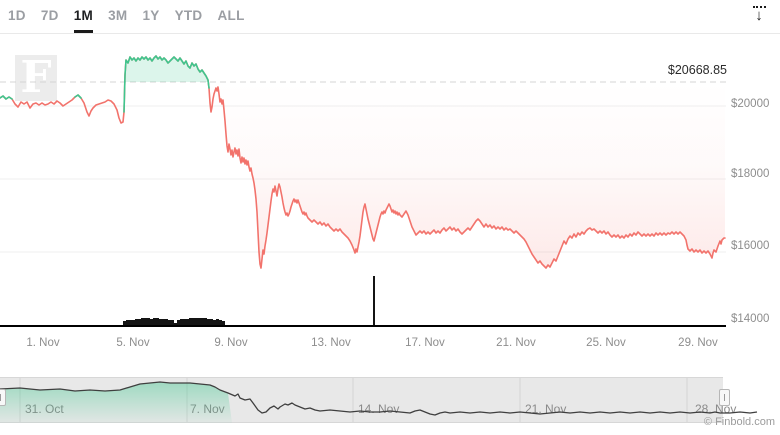  Describe the element at coordinates (546, 409) in the screenshot. I see `navigator-label: 21. Nov` at that location.